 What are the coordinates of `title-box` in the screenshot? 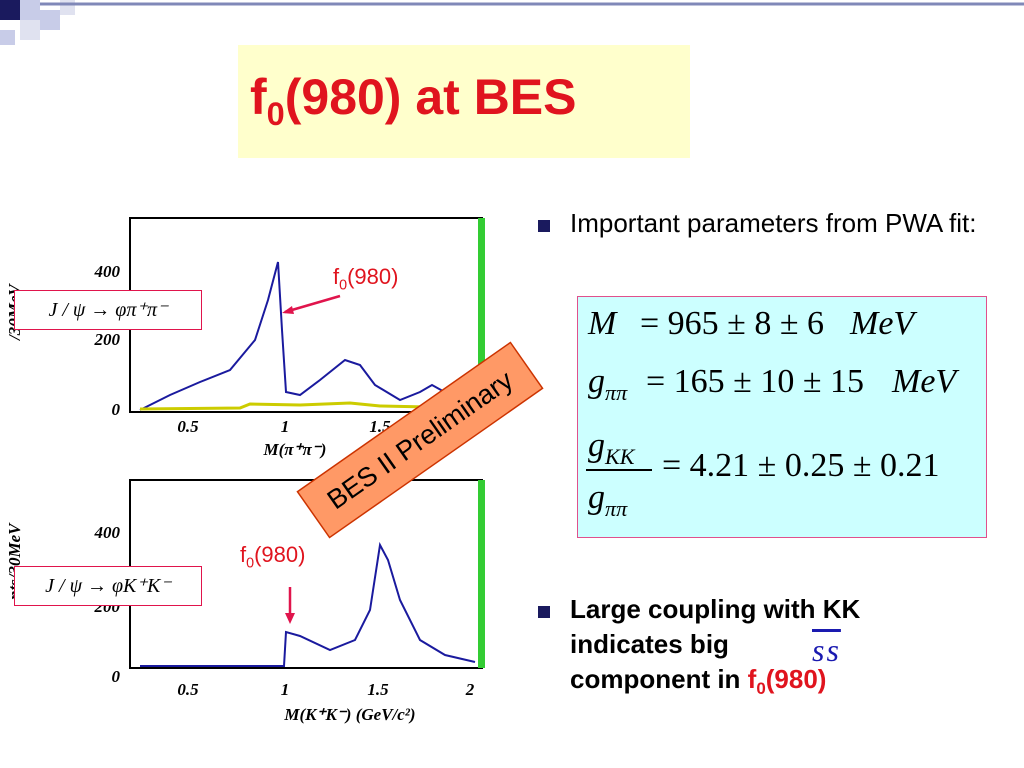 It's located at (464, 101).